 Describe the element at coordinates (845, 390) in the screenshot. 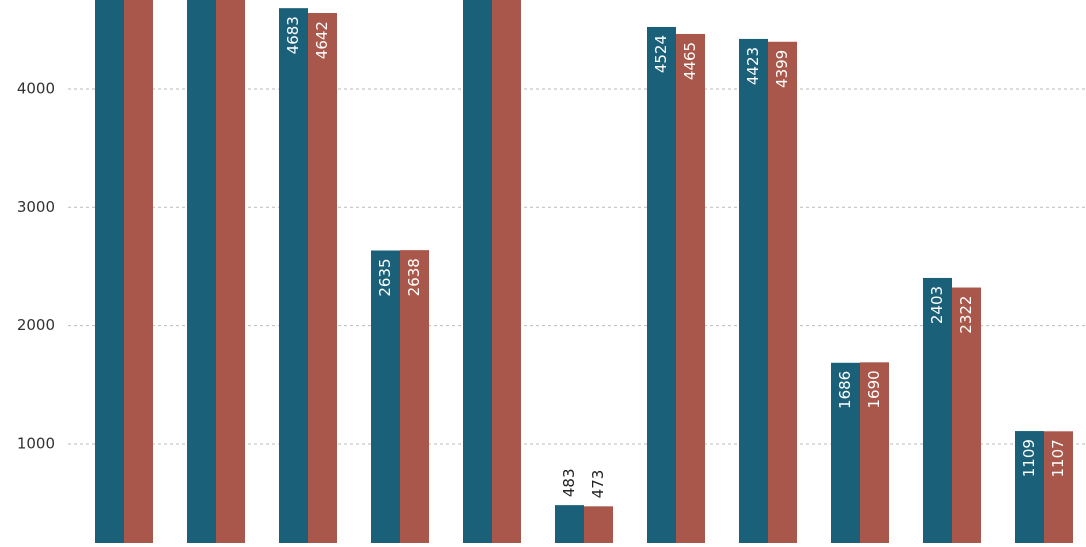

I see `data-label: 1686` at that location.